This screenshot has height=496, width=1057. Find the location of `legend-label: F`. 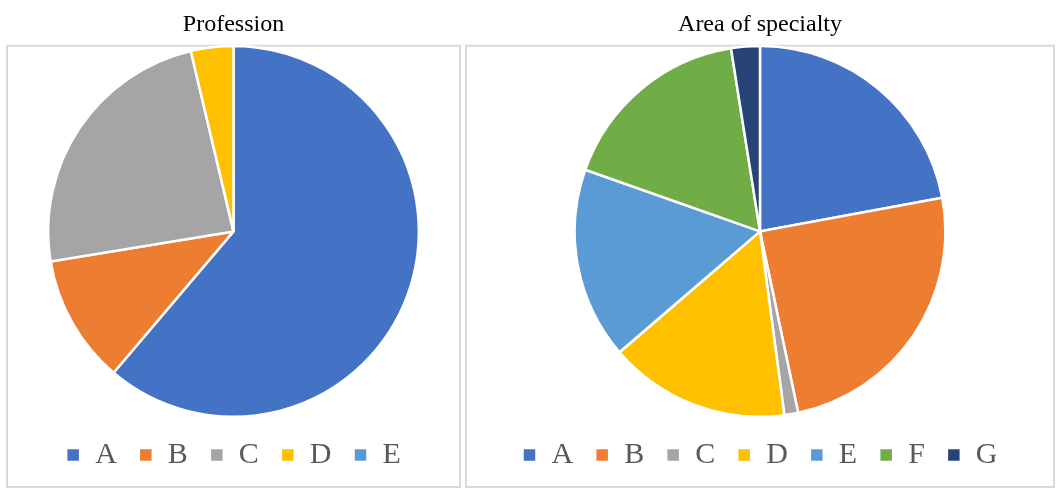

legend-label: F is located at coordinates (916, 452).